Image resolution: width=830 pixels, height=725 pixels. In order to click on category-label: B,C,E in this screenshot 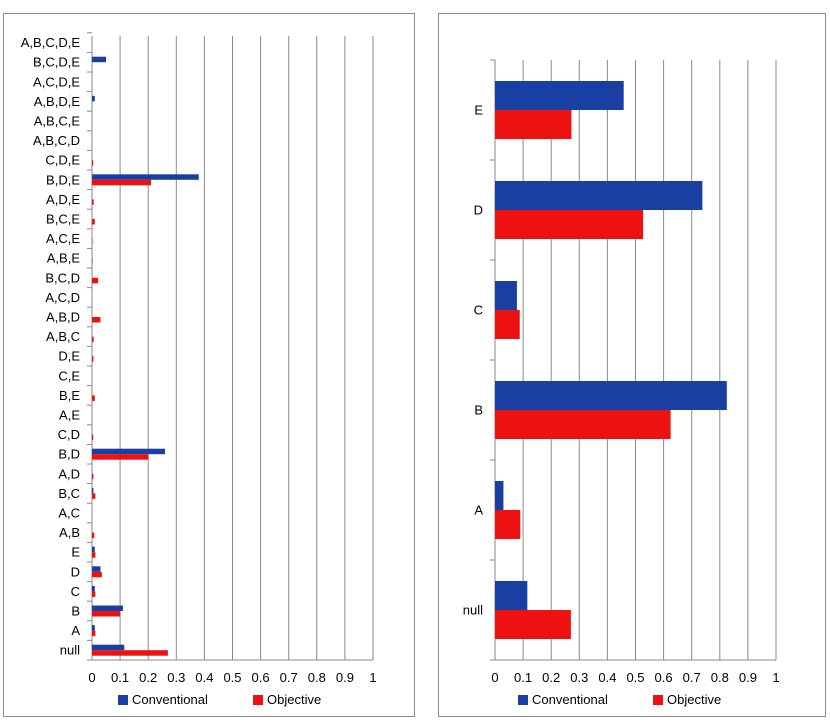, I will do `click(63, 219)`.